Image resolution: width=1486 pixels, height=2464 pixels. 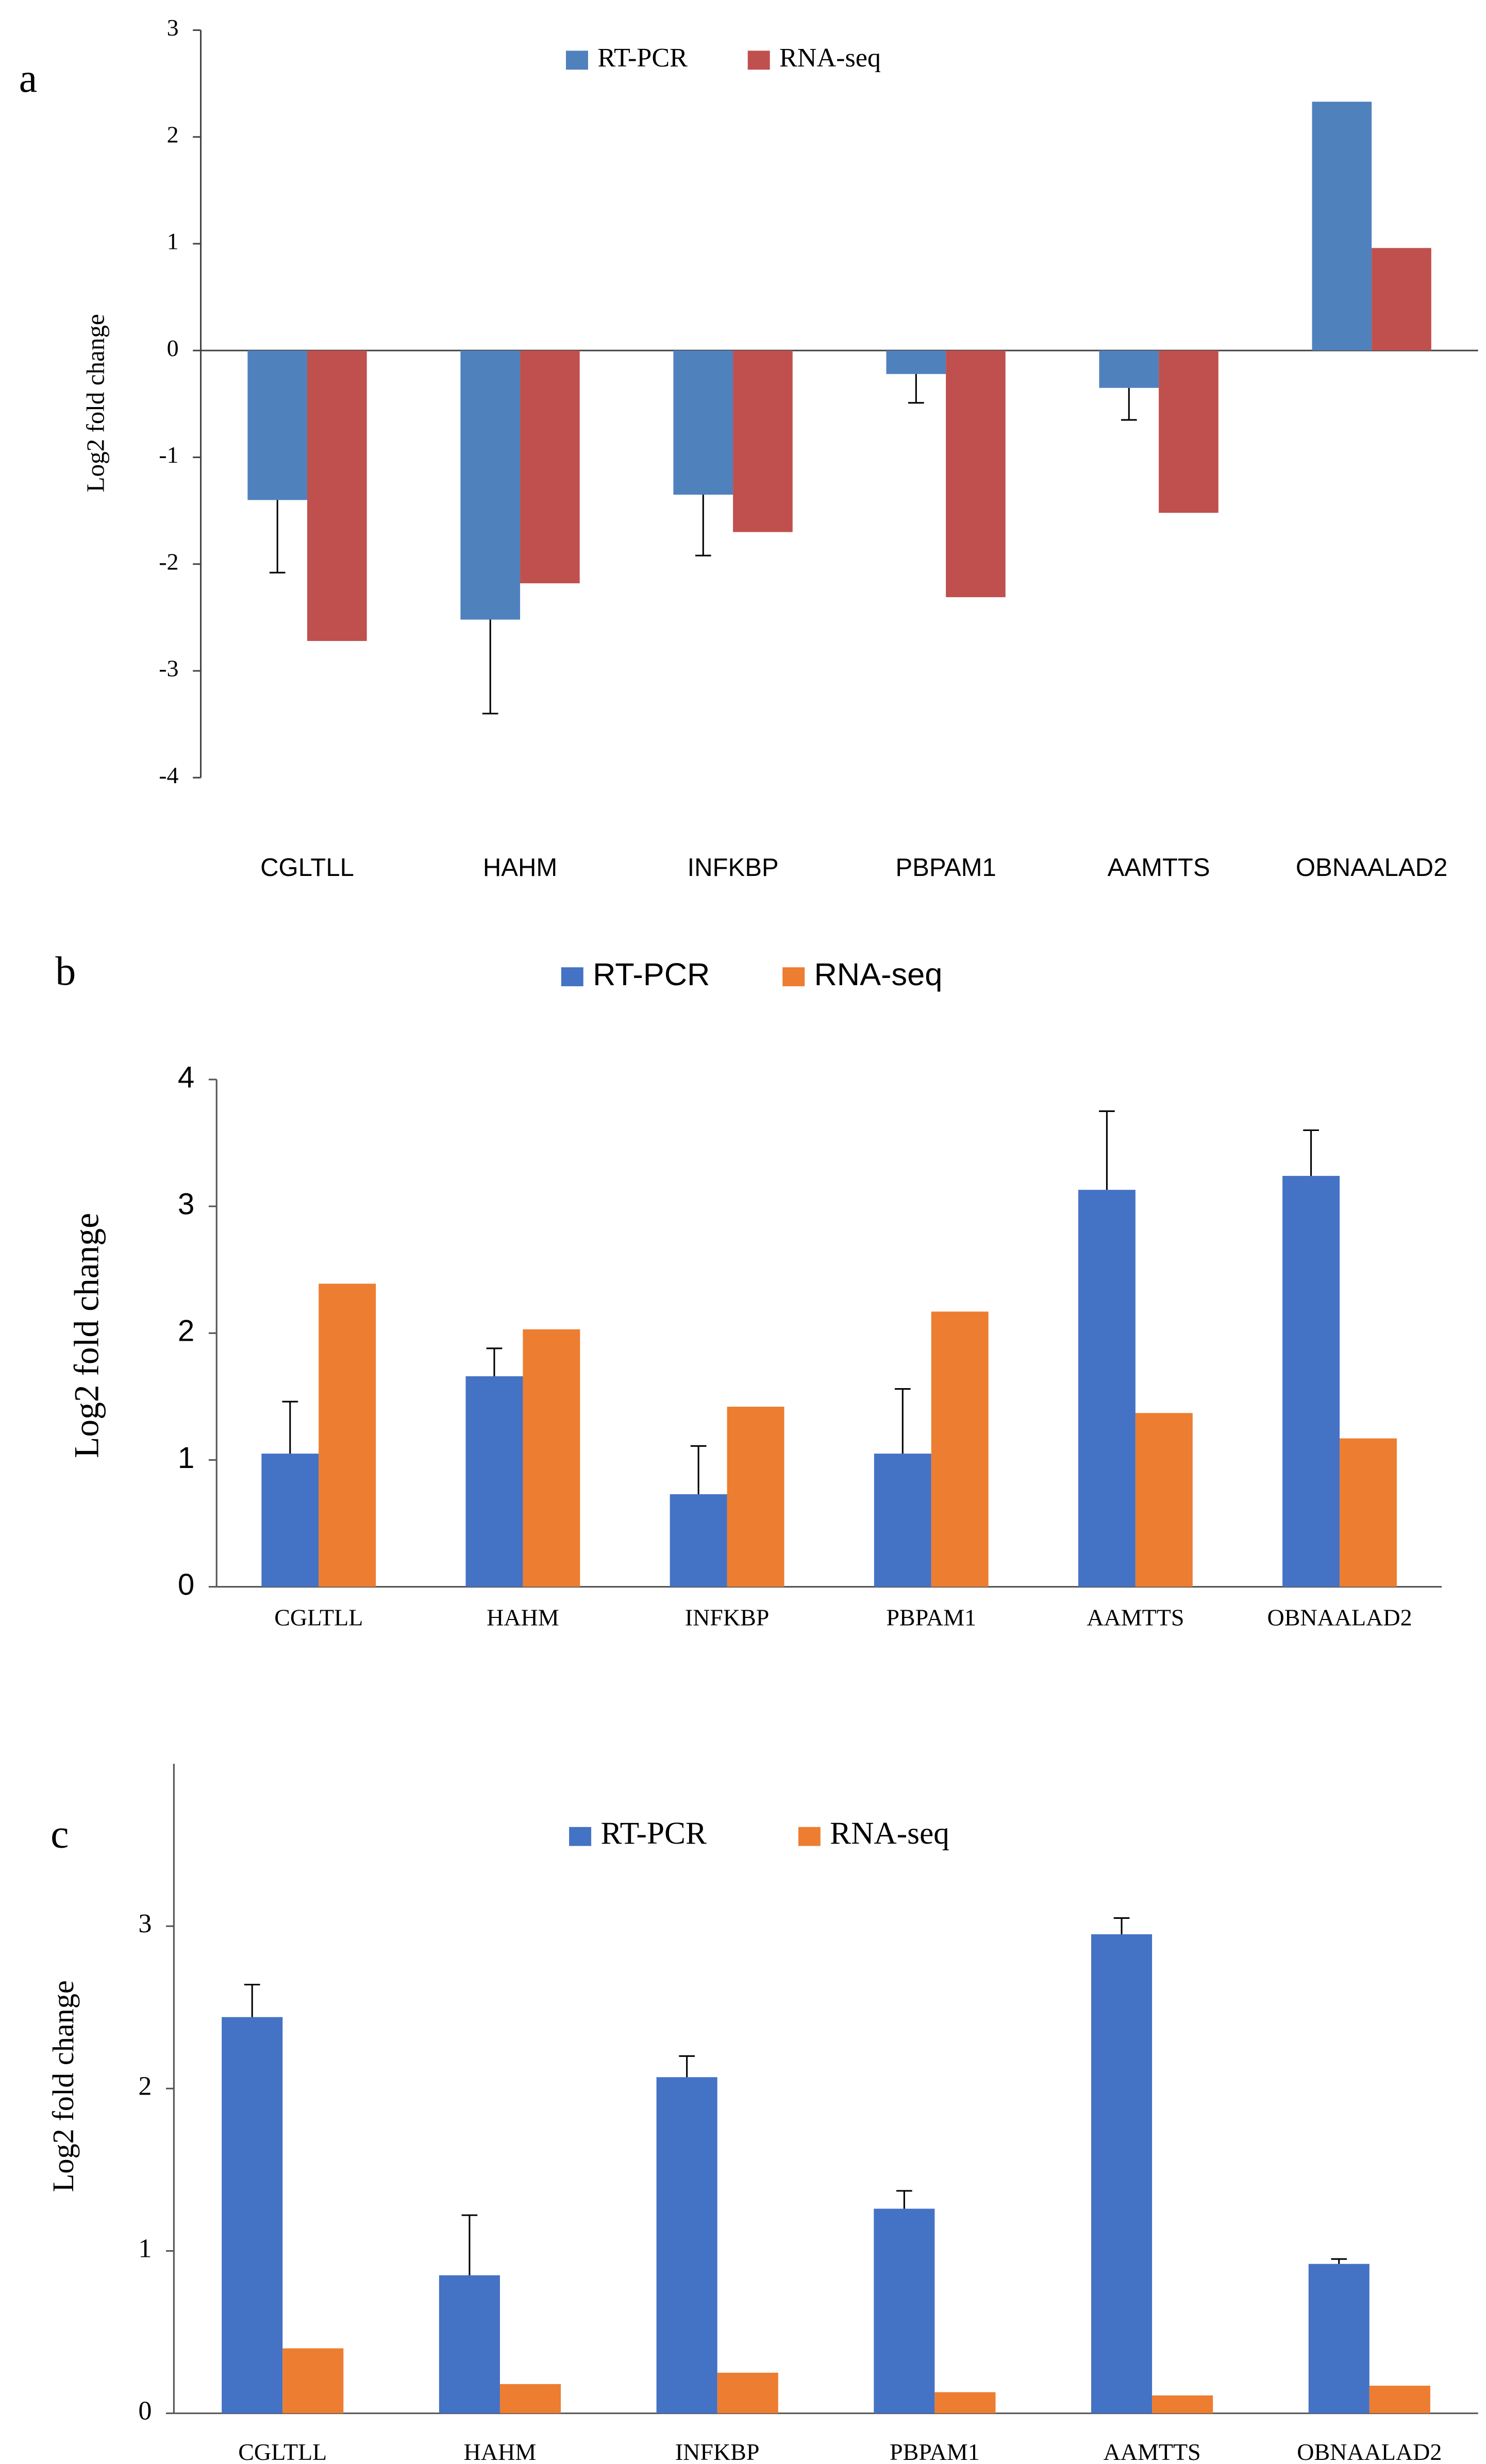 What do you see at coordinates (168, 455) in the screenshot?
I see `y-tick-label: -1` at bounding box center [168, 455].